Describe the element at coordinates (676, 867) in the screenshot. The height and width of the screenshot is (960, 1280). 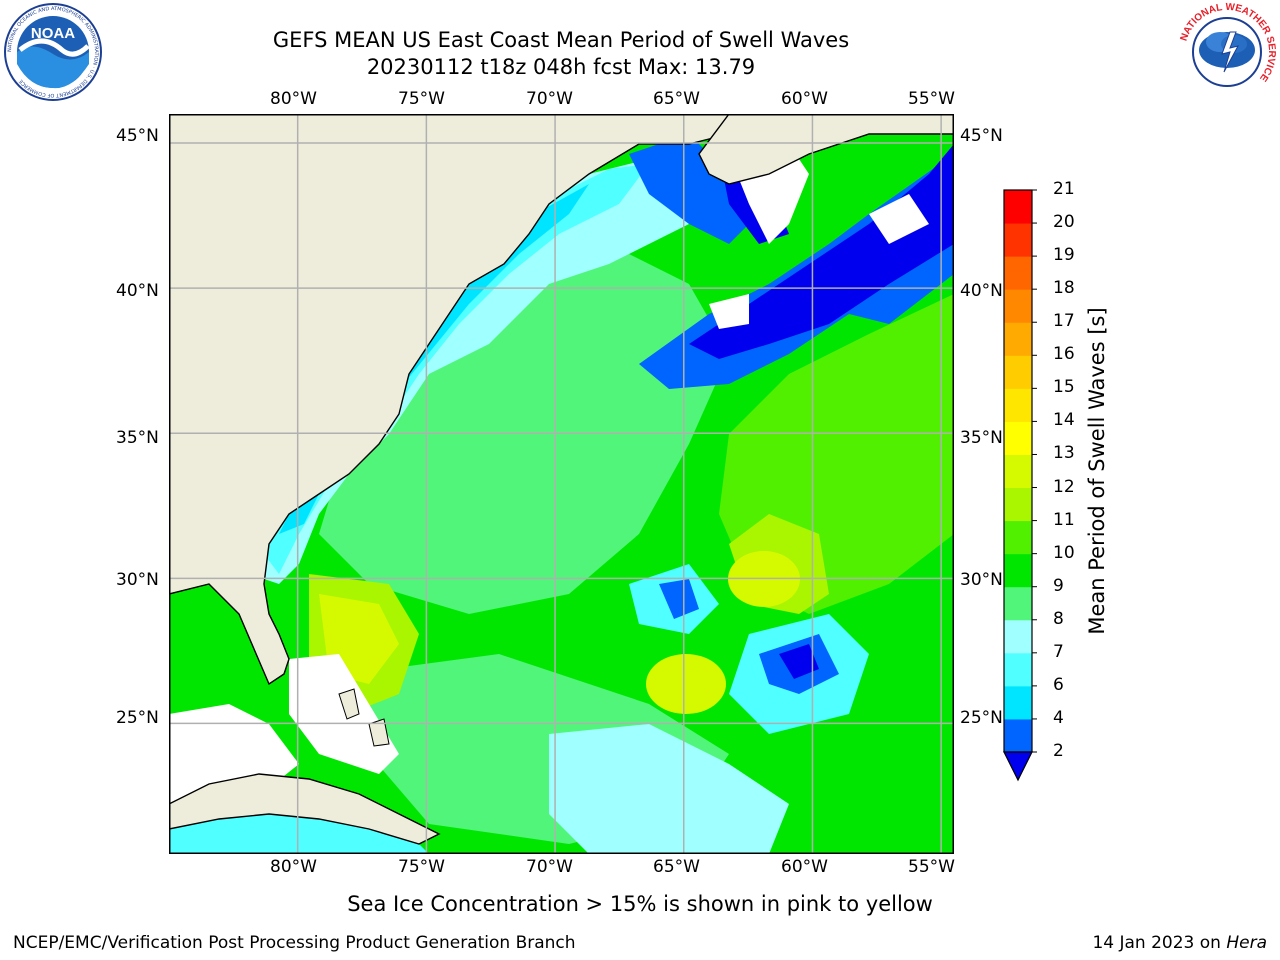
I see `lon-label-bottom: 65°W` at that location.